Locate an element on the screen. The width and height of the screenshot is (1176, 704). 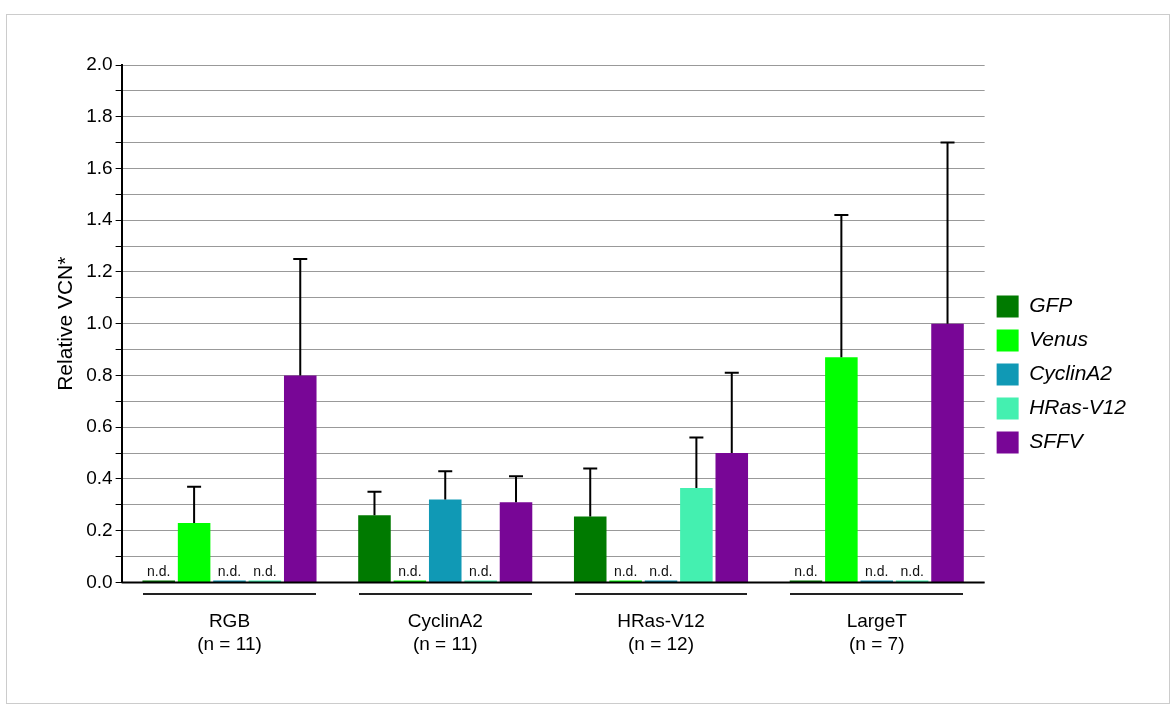
legend-label: CyclinA2 is located at coordinates (1071, 373).